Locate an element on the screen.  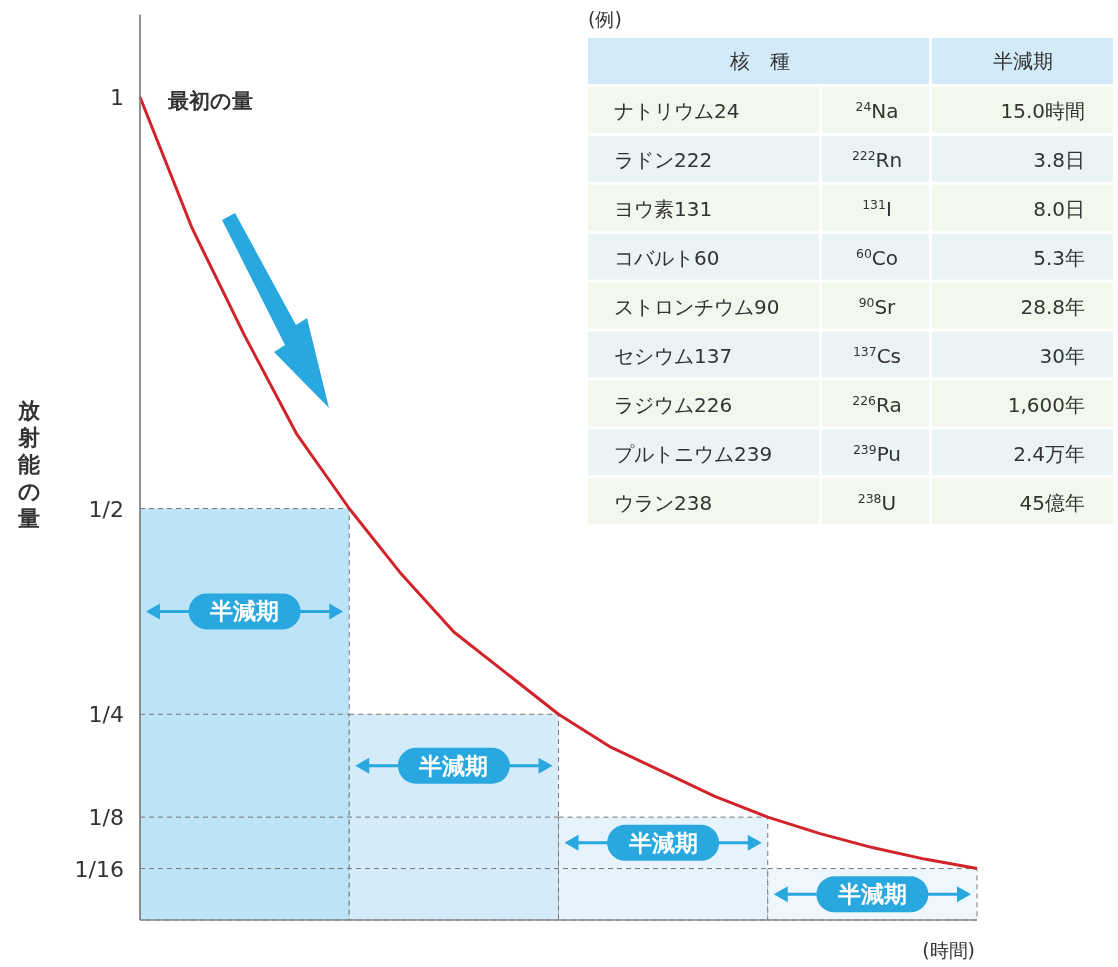
annotation: ラジウム226 is located at coordinates (673, 404).